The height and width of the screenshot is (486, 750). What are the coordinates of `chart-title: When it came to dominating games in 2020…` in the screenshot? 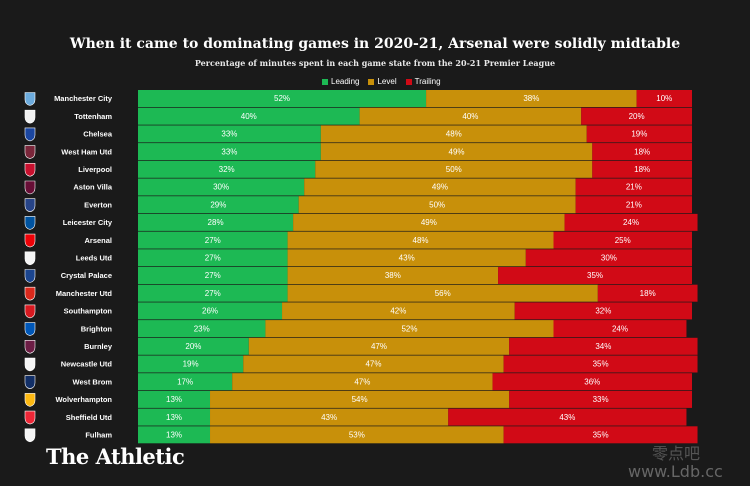 It's located at (375, 44).